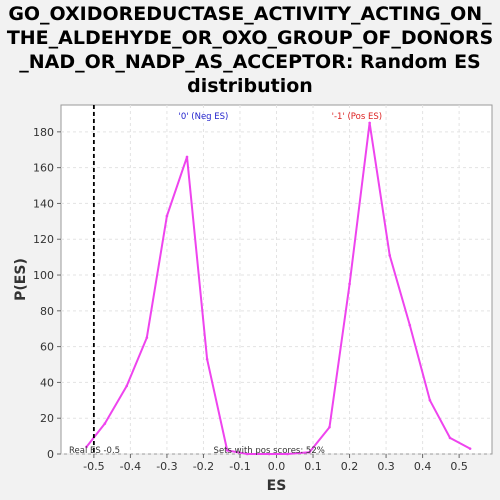 The image size is (500, 500). I want to click on y-tick-label: 80, so click(47, 311).